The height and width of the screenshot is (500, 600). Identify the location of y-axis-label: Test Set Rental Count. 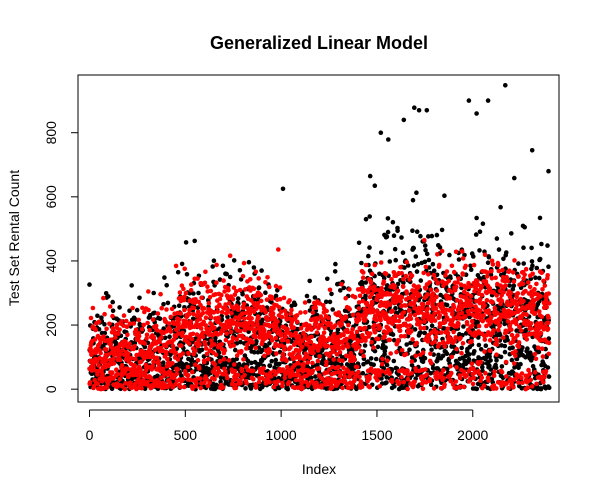
(14, 238).